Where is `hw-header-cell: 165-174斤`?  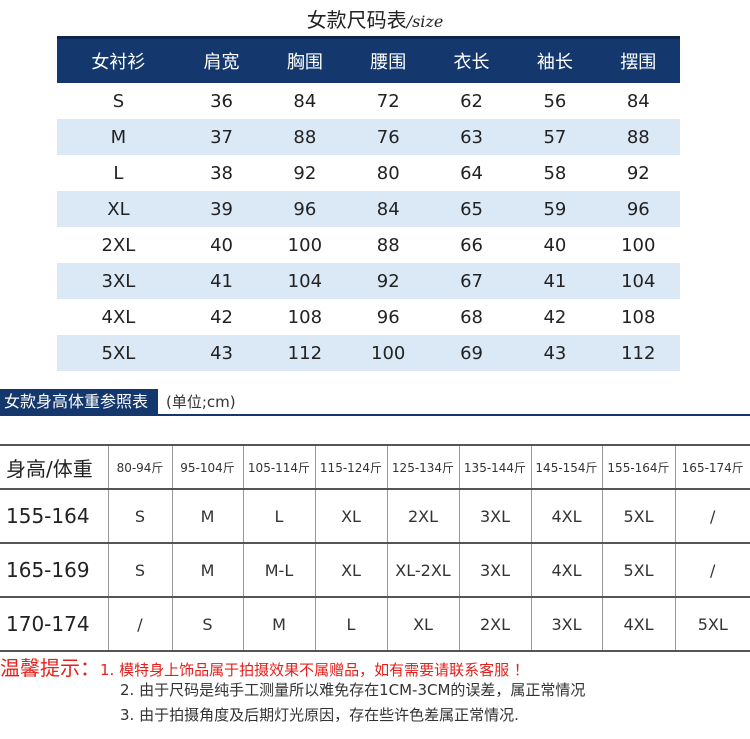 hw-header-cell: 165-174斤 is located at coordinates (712, 467).